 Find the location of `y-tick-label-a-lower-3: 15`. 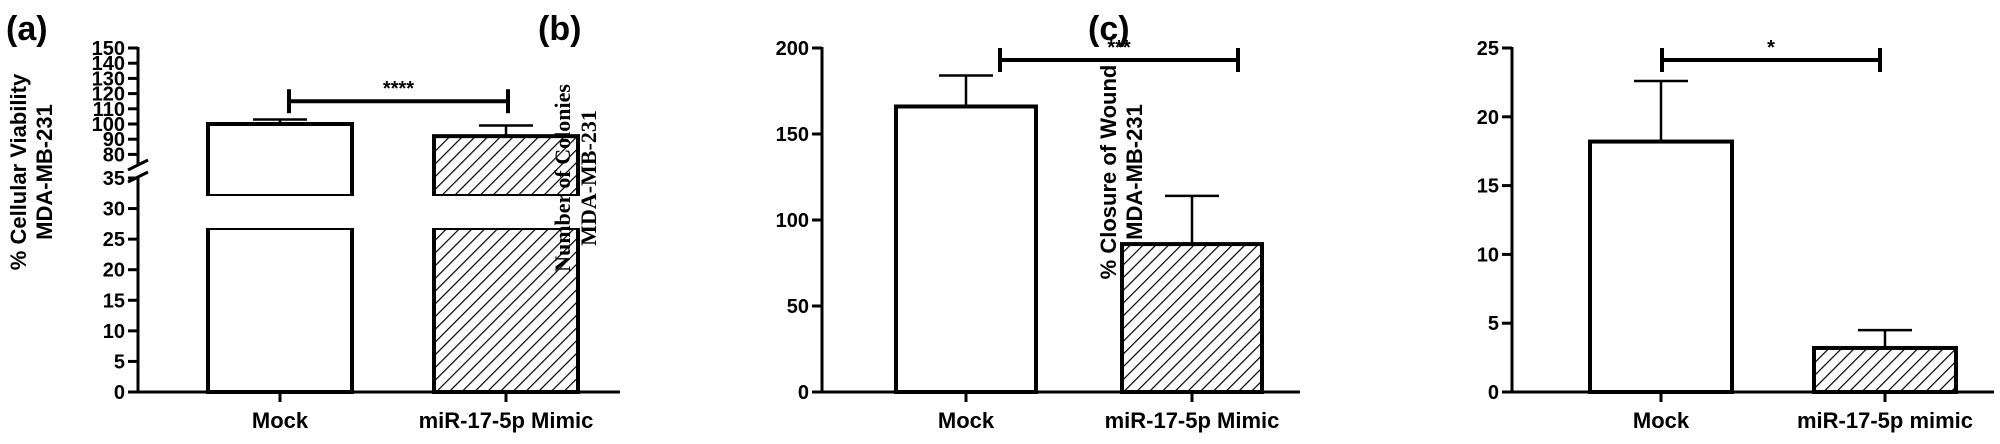

y-tick-label-a-lower-3: 15 is located at coordinates (114, 301).